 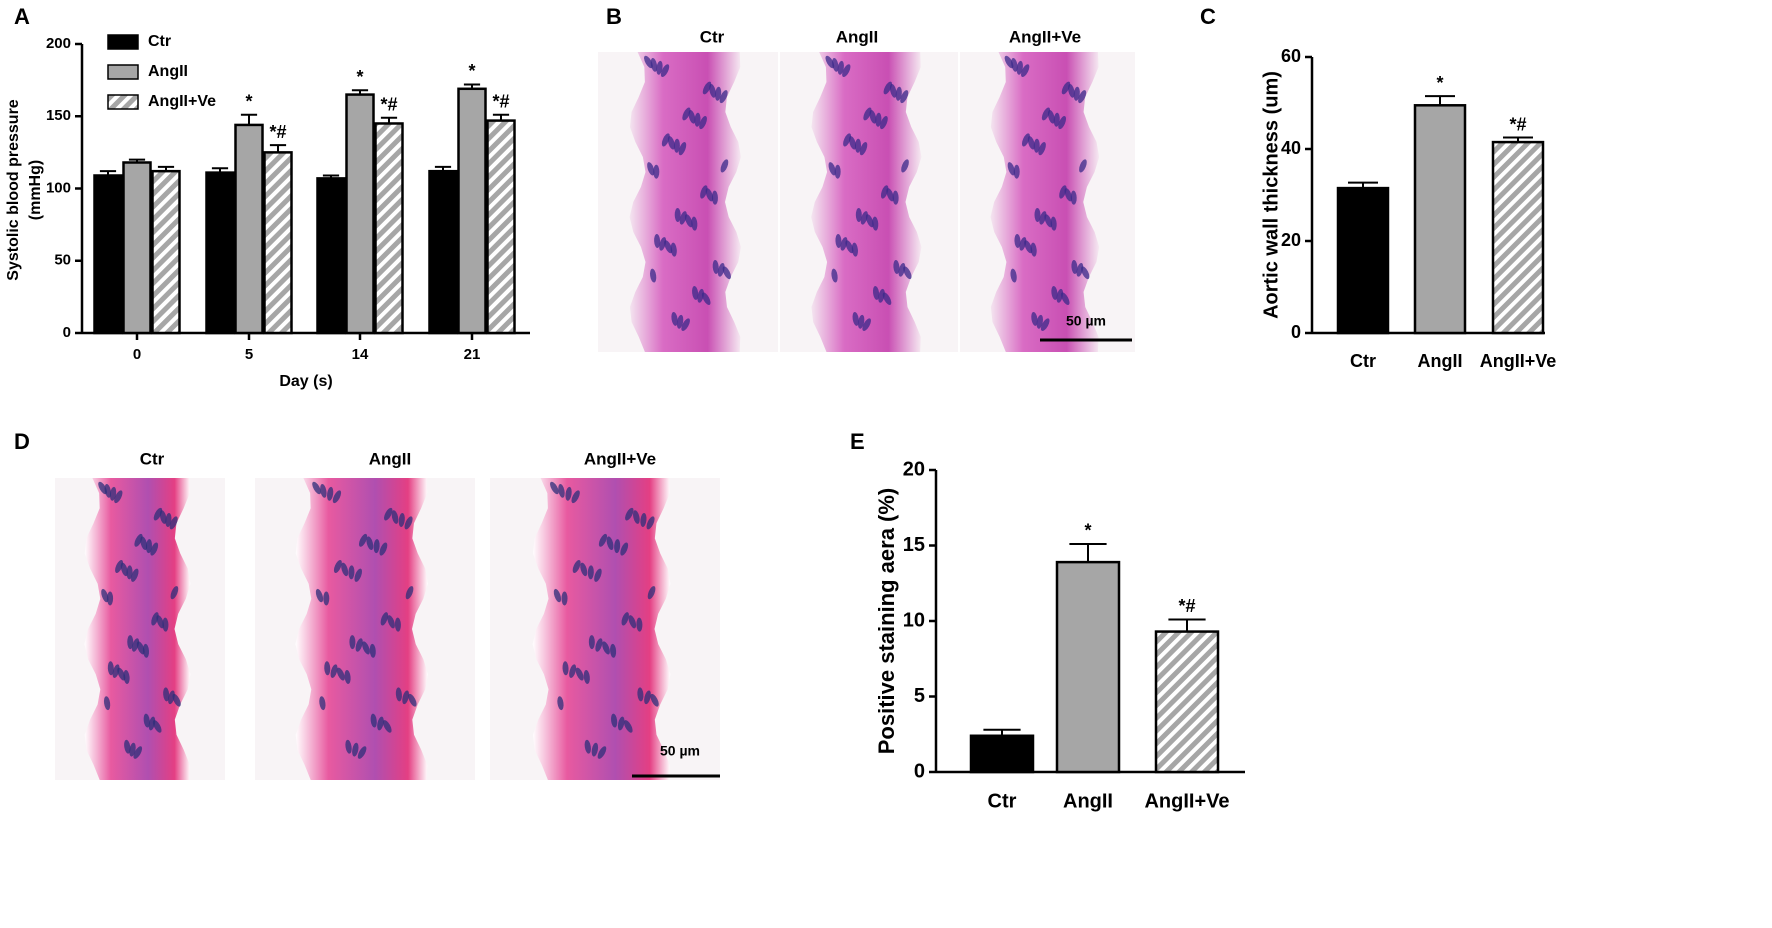 I want to click on panel-label: C, so click(x=1208, y=16).